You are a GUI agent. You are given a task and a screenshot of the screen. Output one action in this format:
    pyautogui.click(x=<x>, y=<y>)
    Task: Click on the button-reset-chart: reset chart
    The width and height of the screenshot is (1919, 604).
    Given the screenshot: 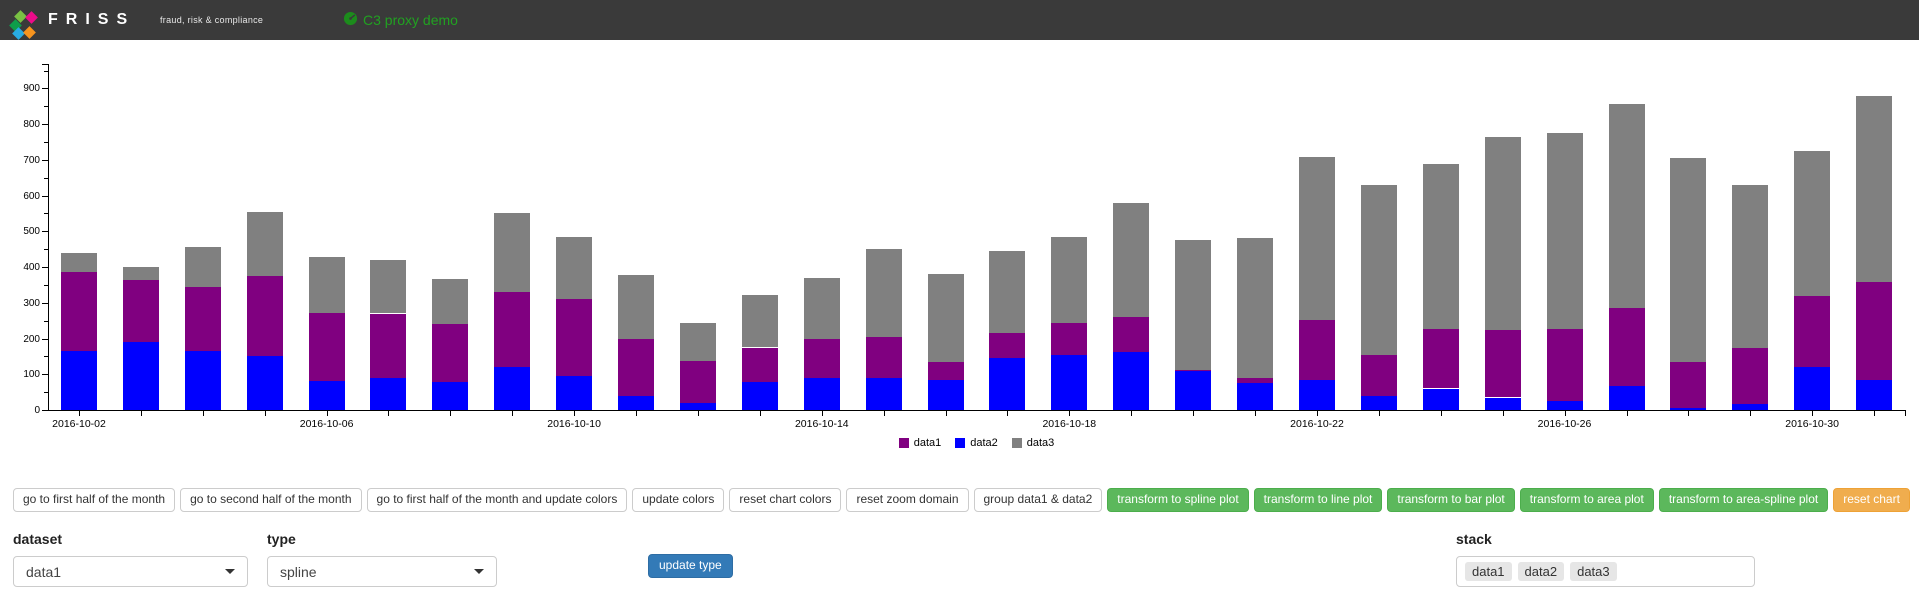 What is the action you would take?
    pyautogui.click(x=1871, y=500)
    